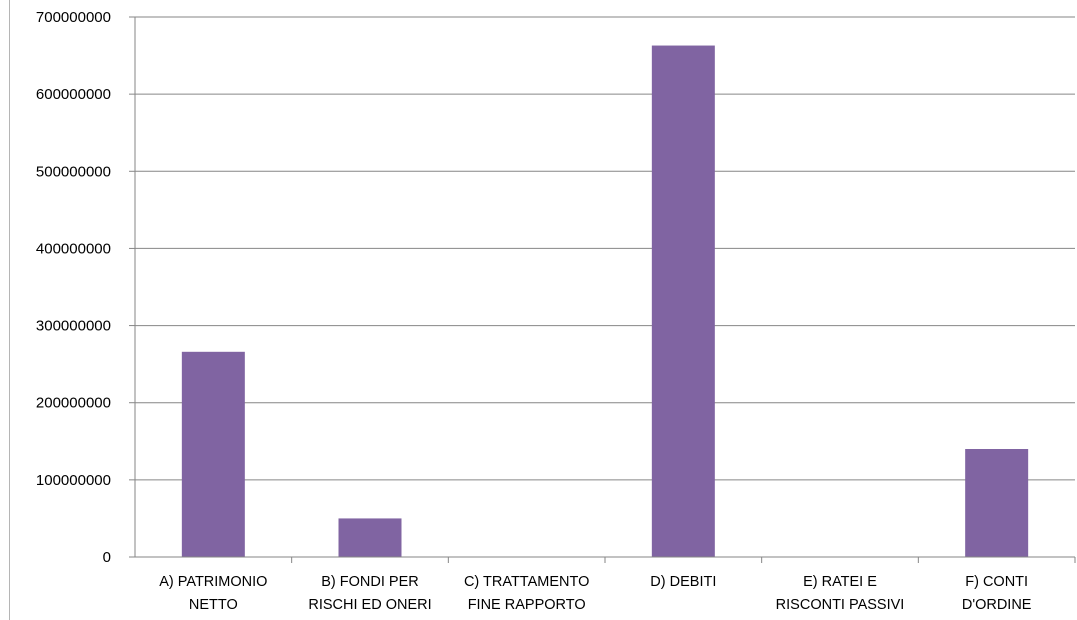 This screenshot has height=620, width=1077. I want to click on y-tick-label: 300000000, so click(73, 326).